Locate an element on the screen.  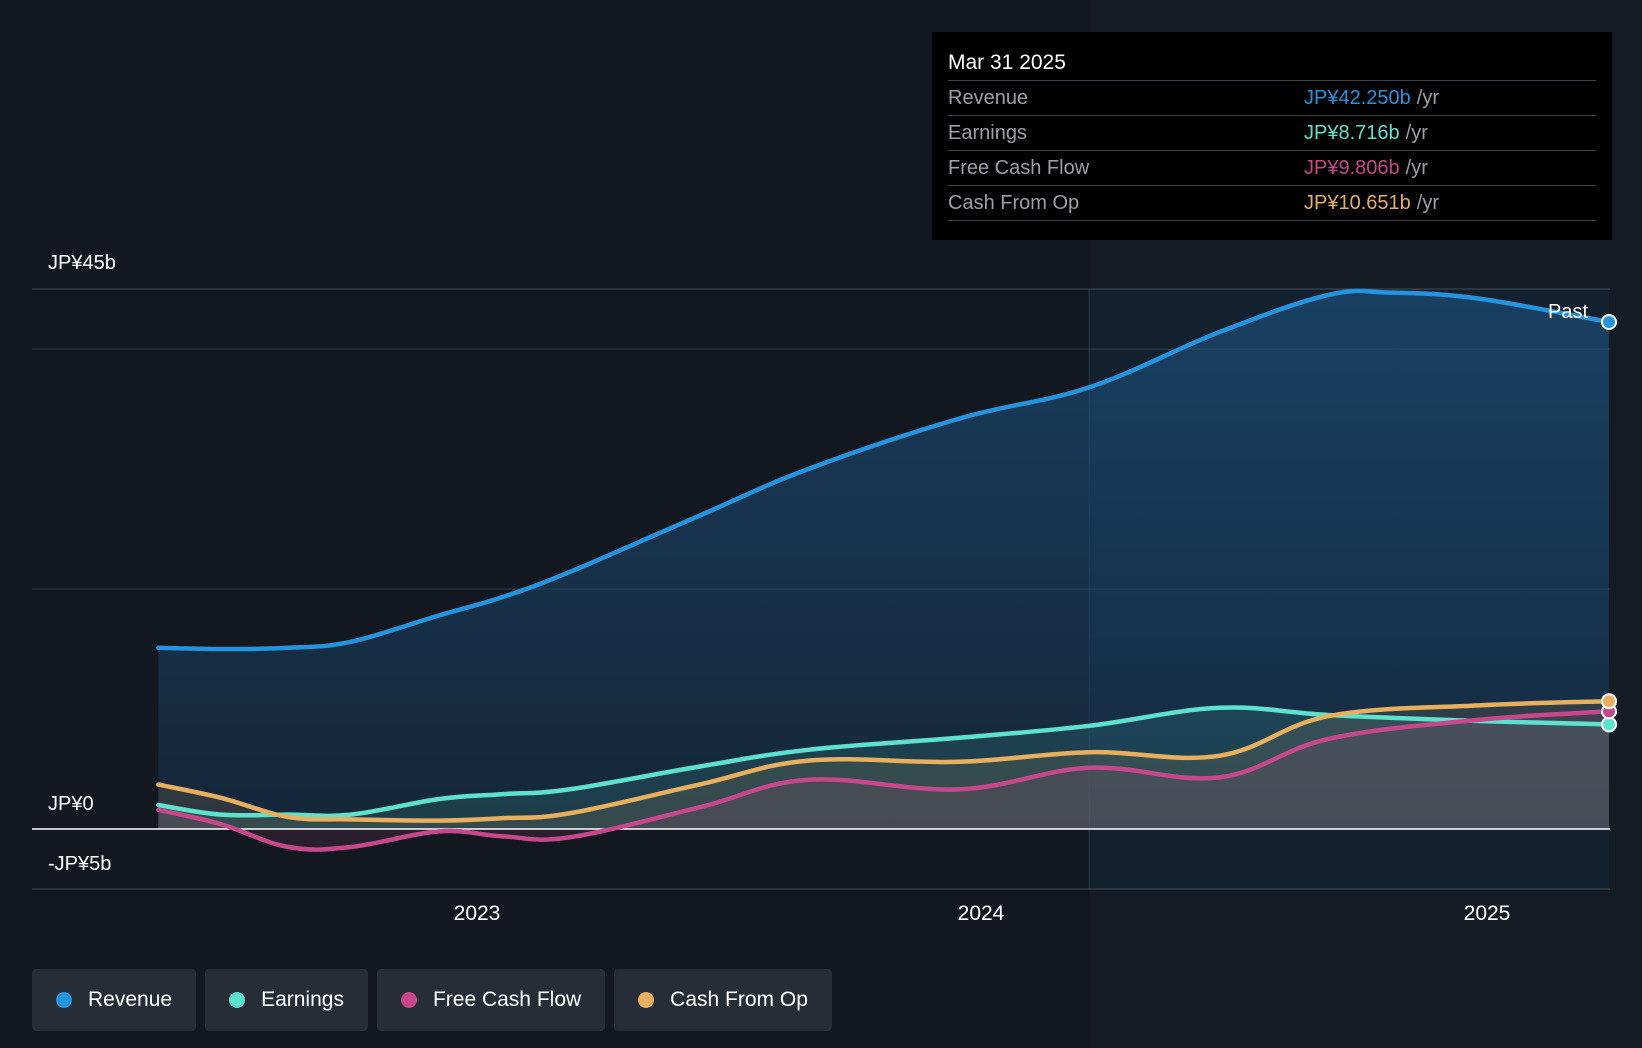
tooltip-row-revenue: Revenue JP¥42.250b /yr is located at coordinates (1272, 98).